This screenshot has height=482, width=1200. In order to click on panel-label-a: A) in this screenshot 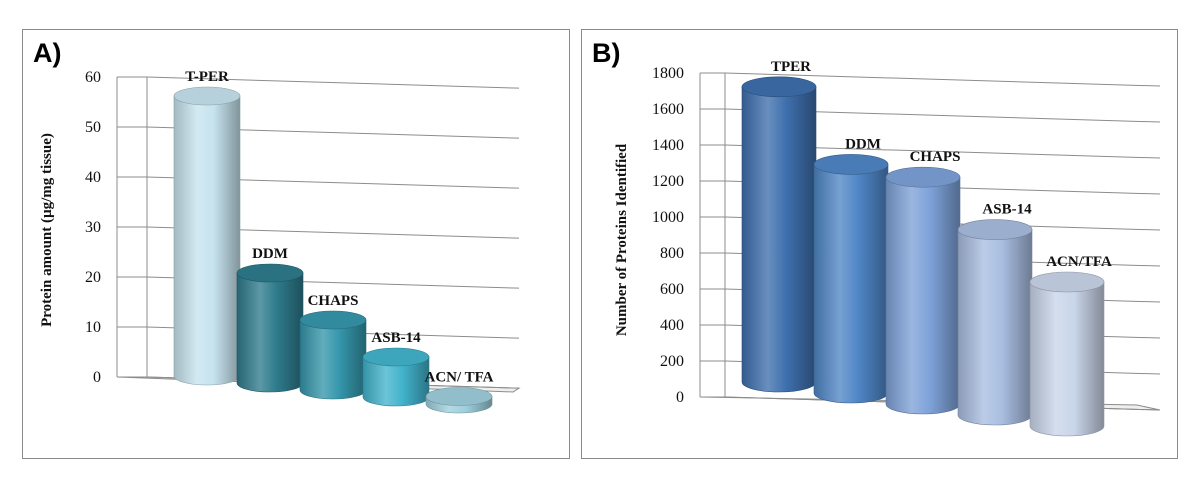, I will do `click(47, 53)`.